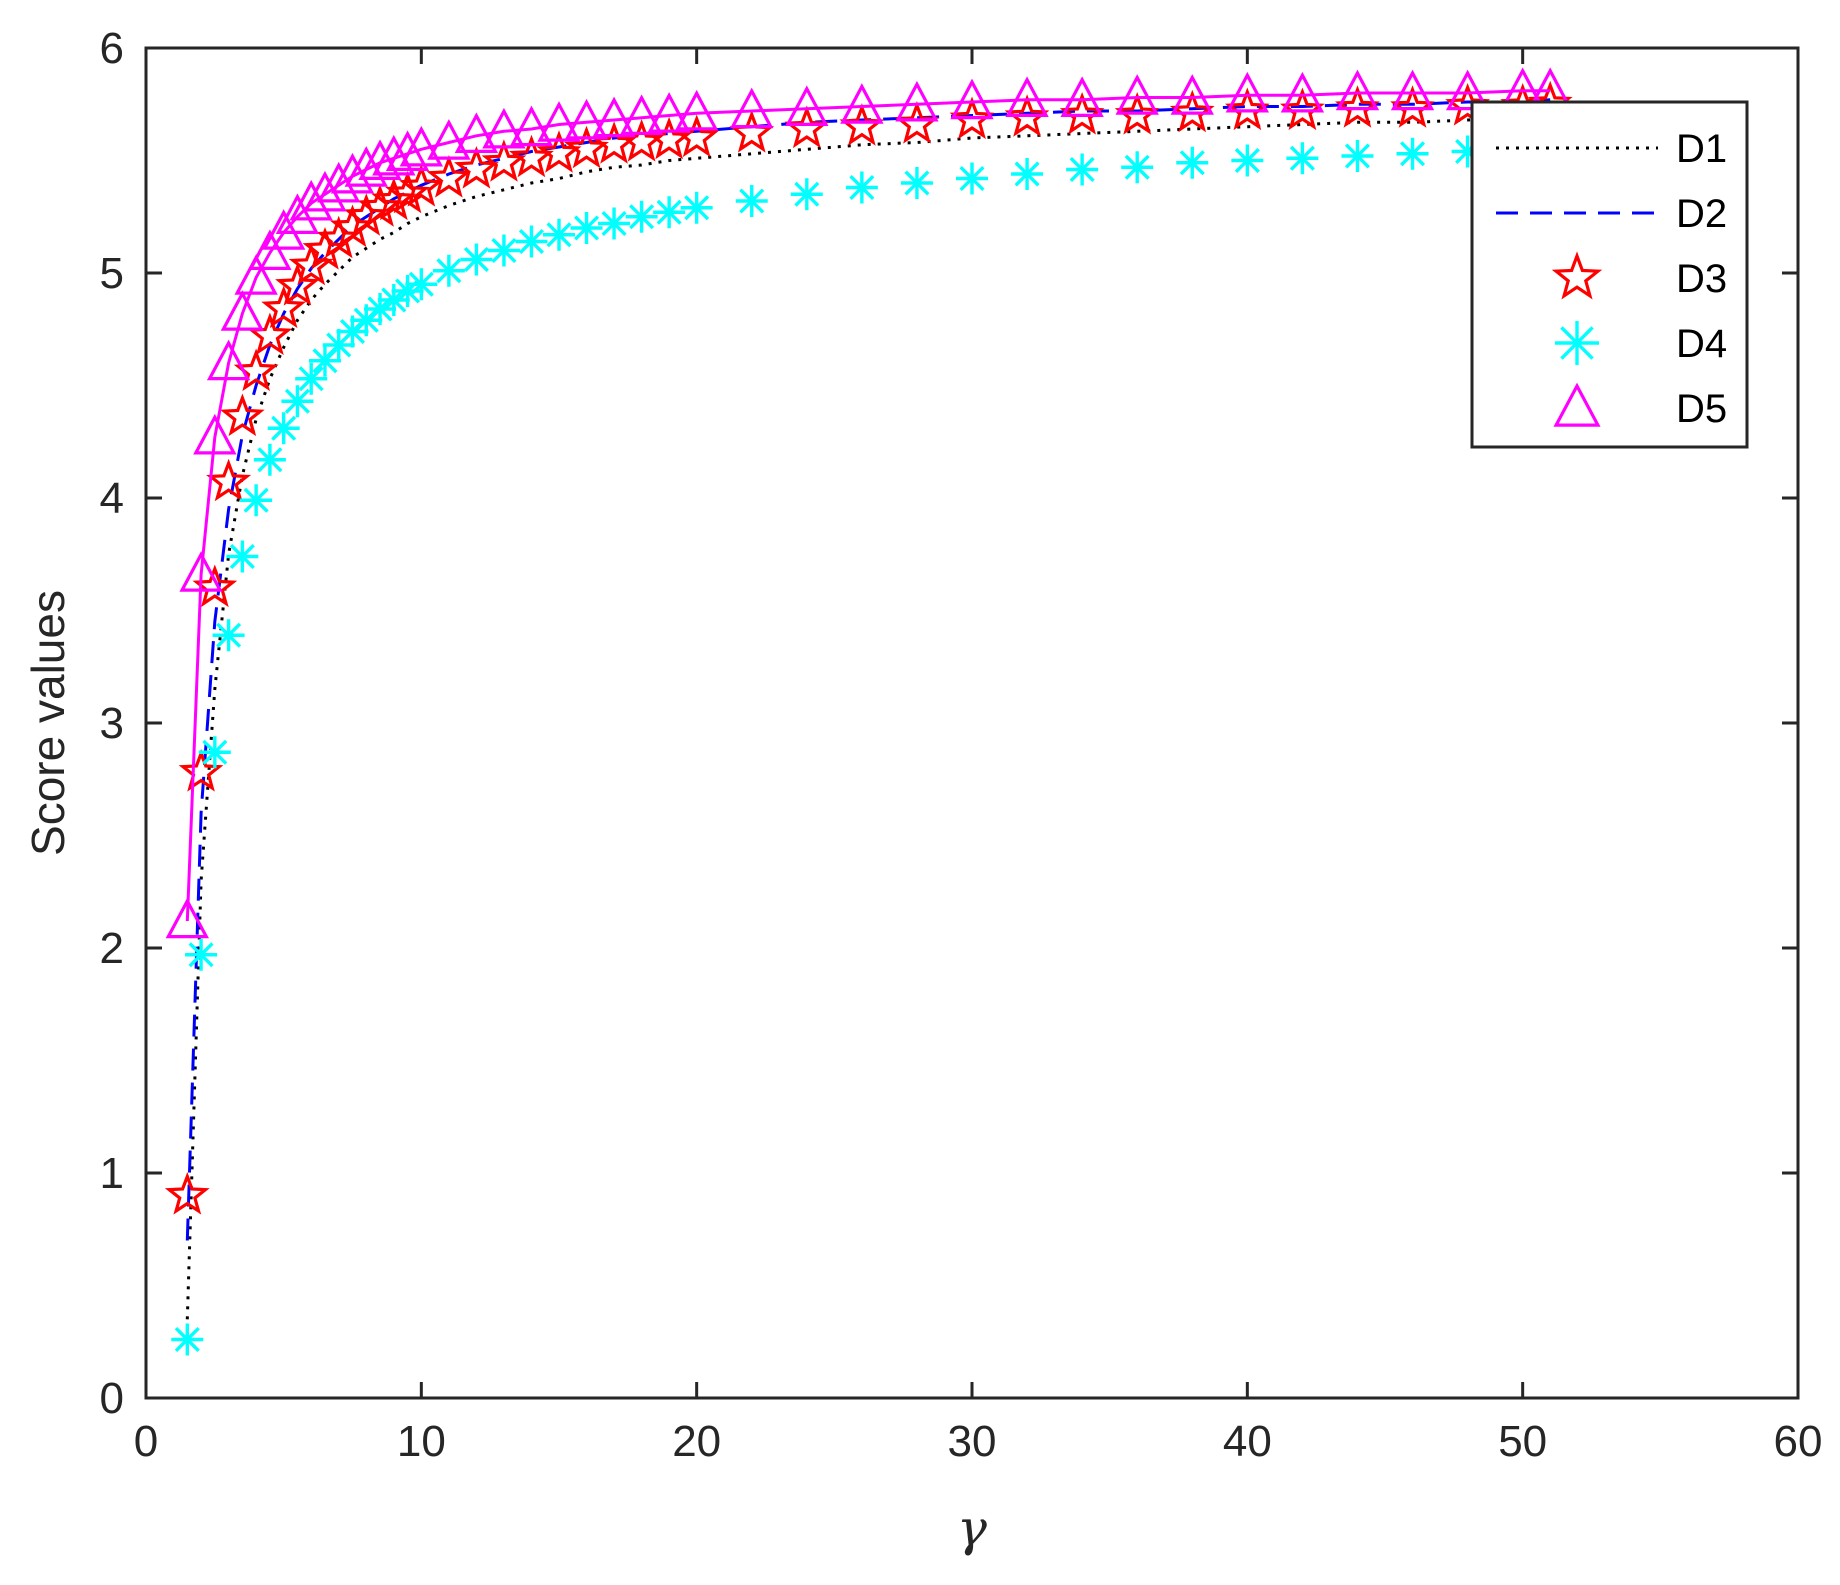 This screenshot has width=1840, height=1585. I want to click on x-tick-label: 50, so click(1522, 1441).